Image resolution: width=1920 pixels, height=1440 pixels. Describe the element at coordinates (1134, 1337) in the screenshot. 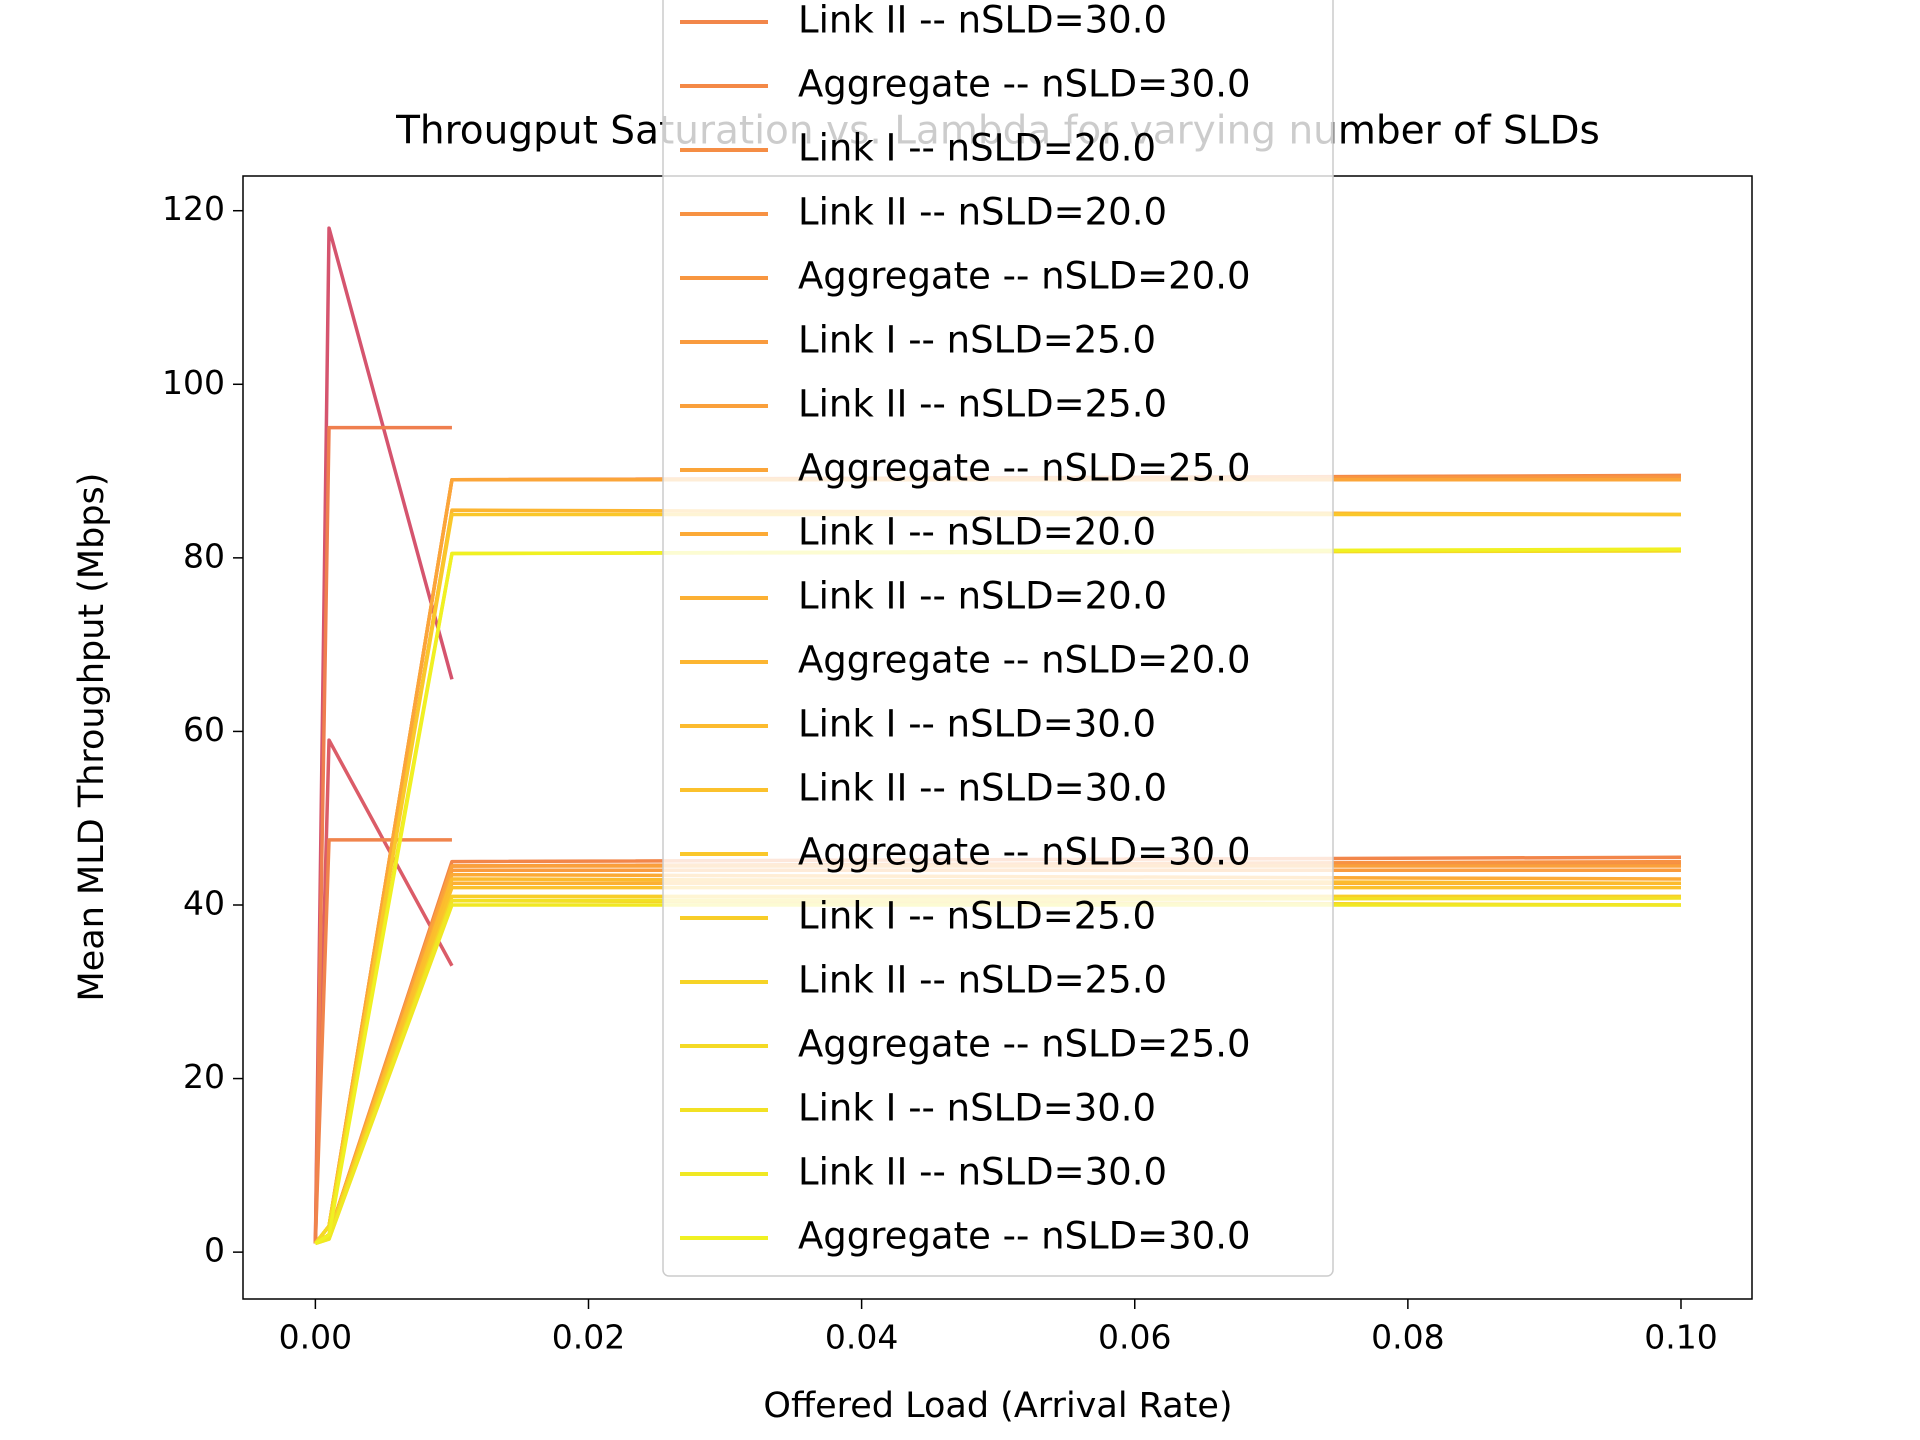

I see `x-tick-label: 0.06` at that location.